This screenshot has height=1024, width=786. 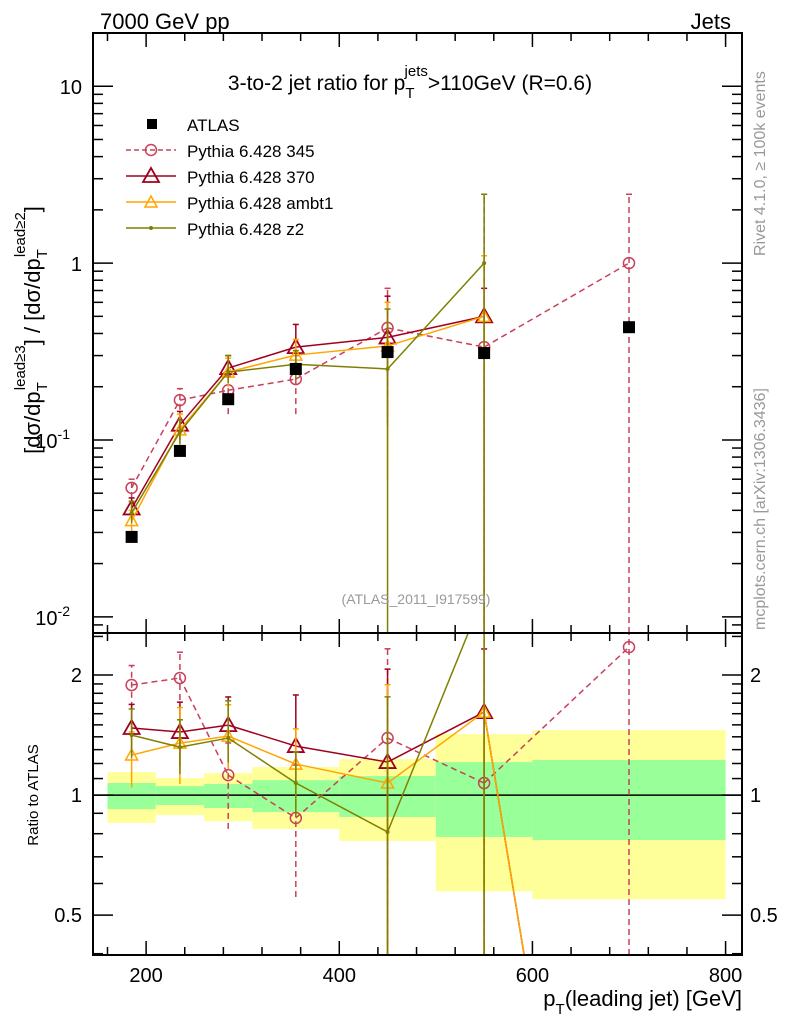 I want to click on legend-item: Pythia 6.428 345, so click(x=220, y=151).